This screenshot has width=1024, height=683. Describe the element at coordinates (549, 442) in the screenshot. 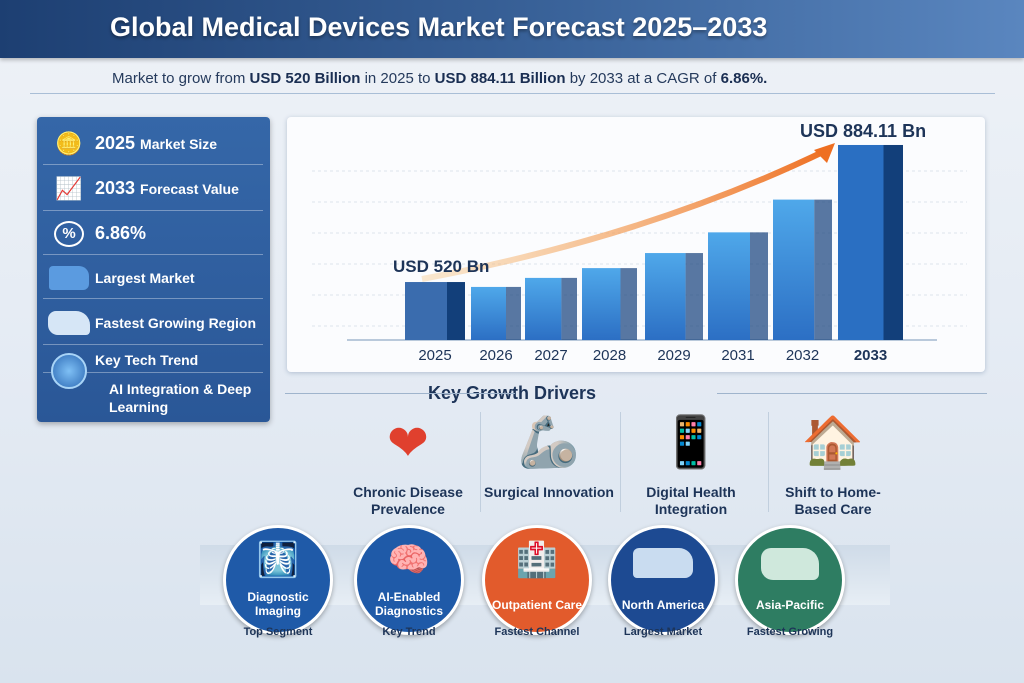

I see `surgical-robot-icon: 🦾` at that location.